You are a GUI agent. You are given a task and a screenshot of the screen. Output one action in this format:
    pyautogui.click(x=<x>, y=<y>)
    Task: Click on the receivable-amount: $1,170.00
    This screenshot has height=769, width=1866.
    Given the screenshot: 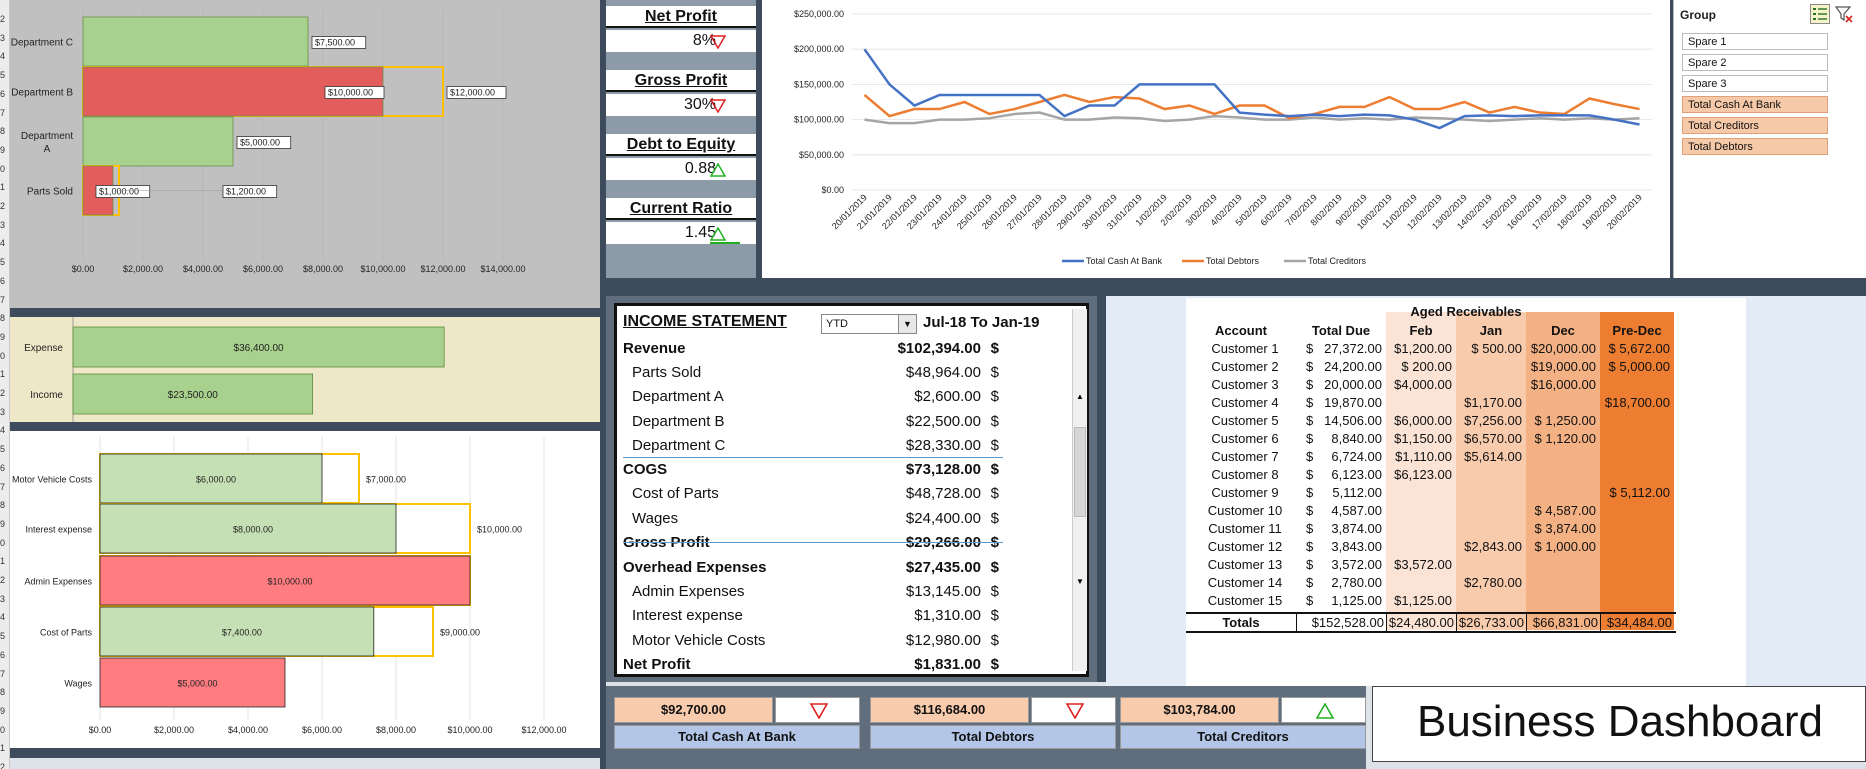 What is the action you would take?
    pyautogui.click(x=1493, y=402)
    